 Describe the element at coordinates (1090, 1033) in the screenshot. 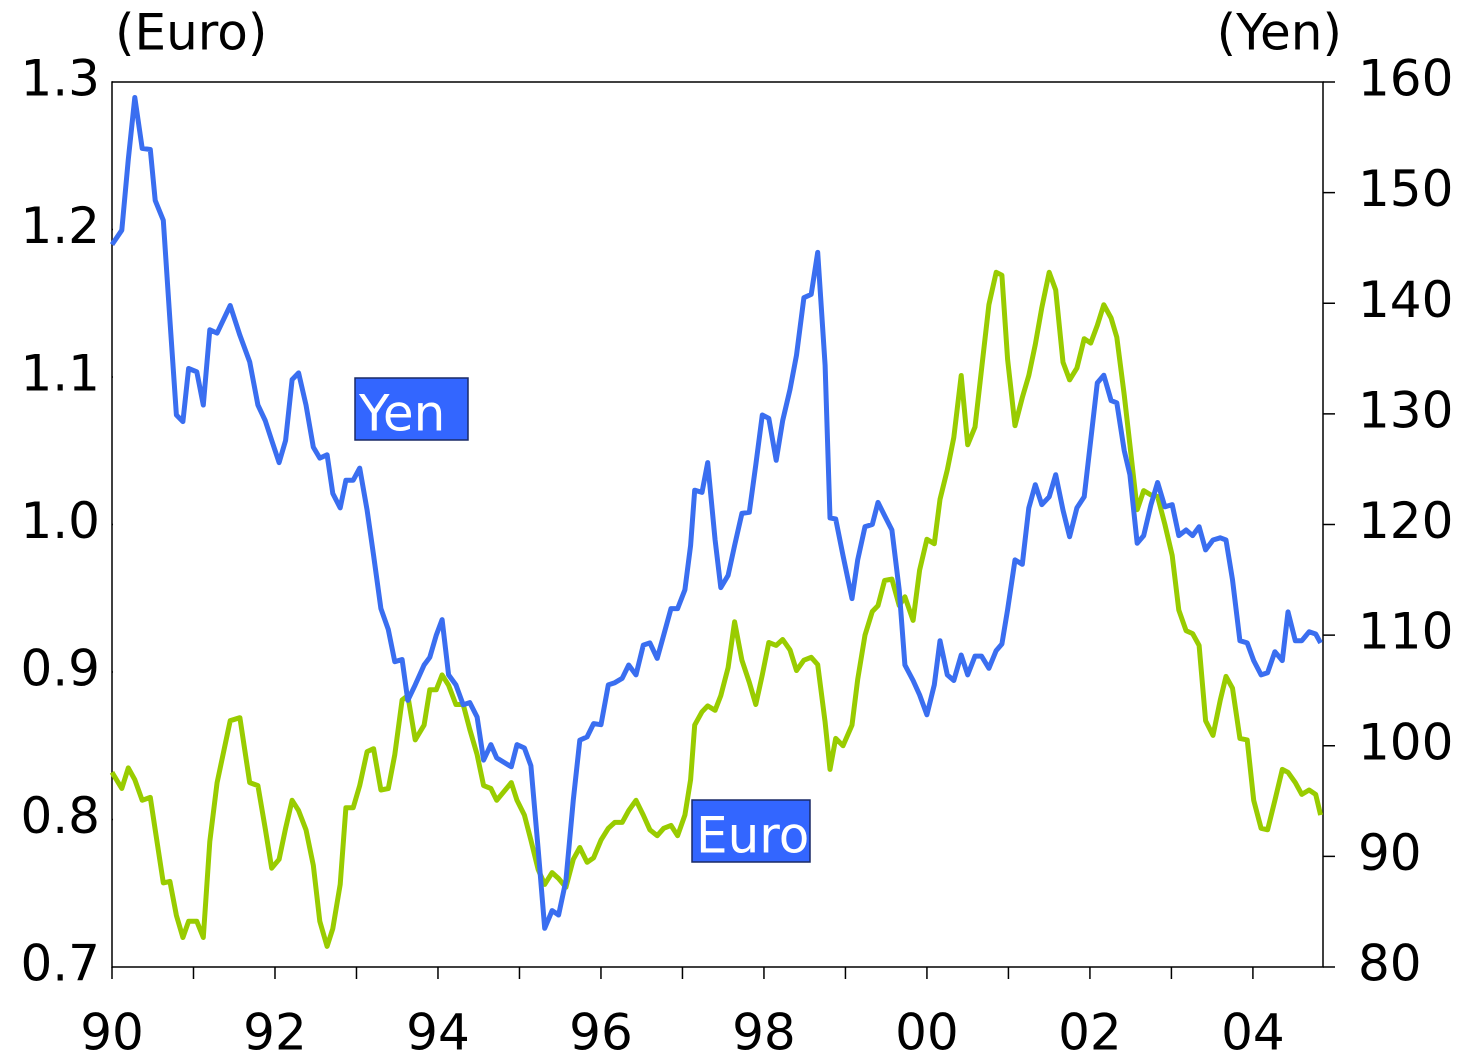

I see `x-tick-label: 02` at that location.